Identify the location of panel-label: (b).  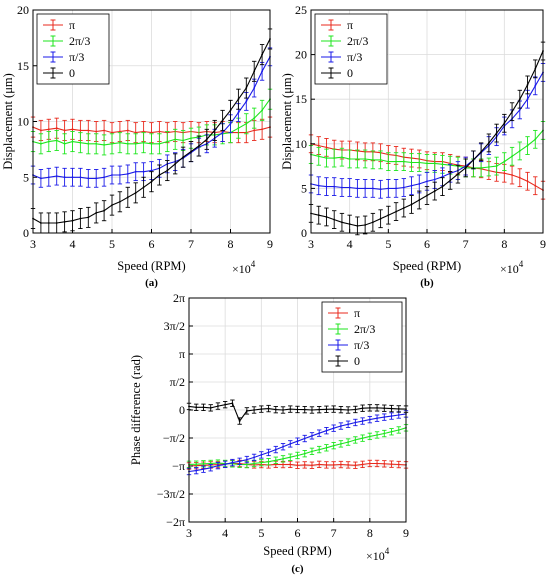
(427, 283).